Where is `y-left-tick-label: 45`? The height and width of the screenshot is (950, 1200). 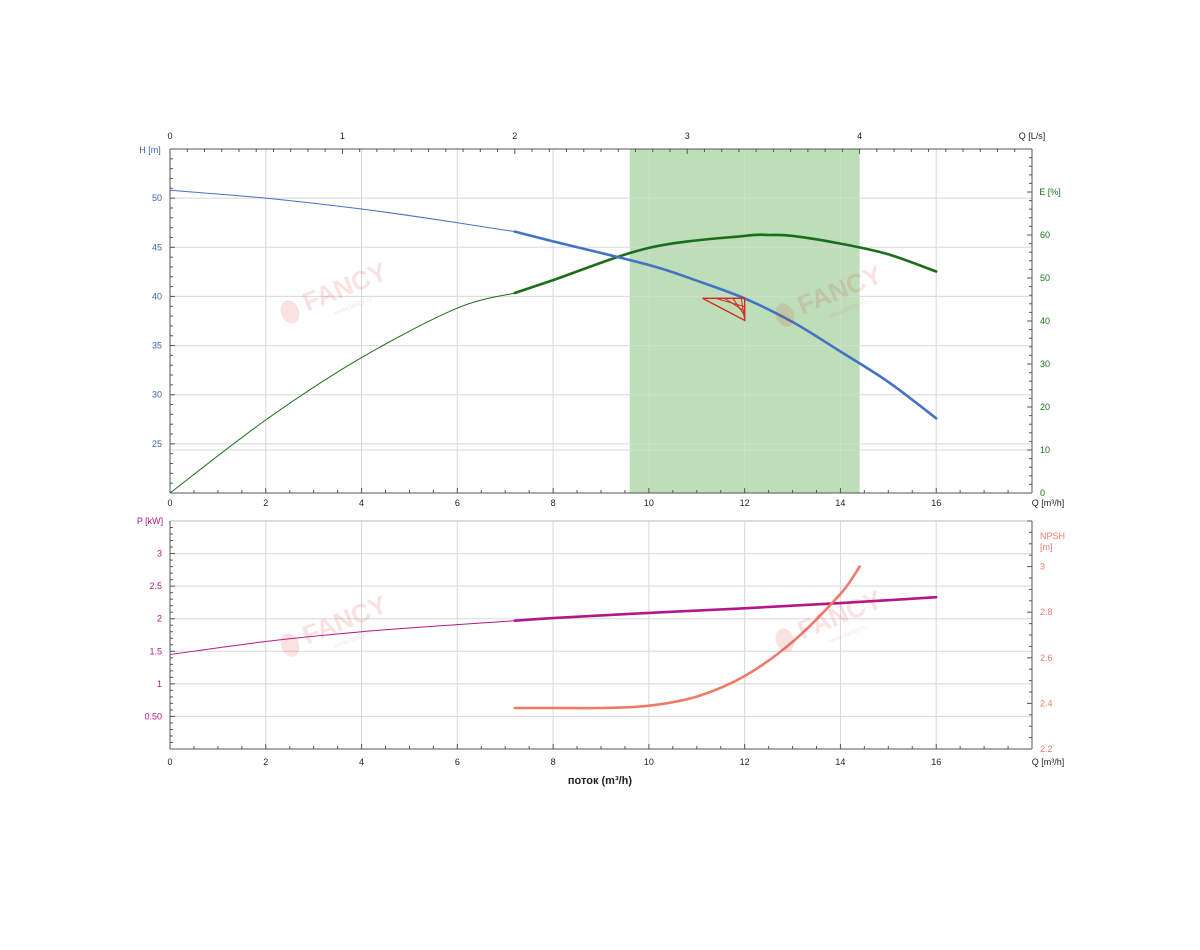 y-left-tick-label: 45 is located at coordinates (157, 247).